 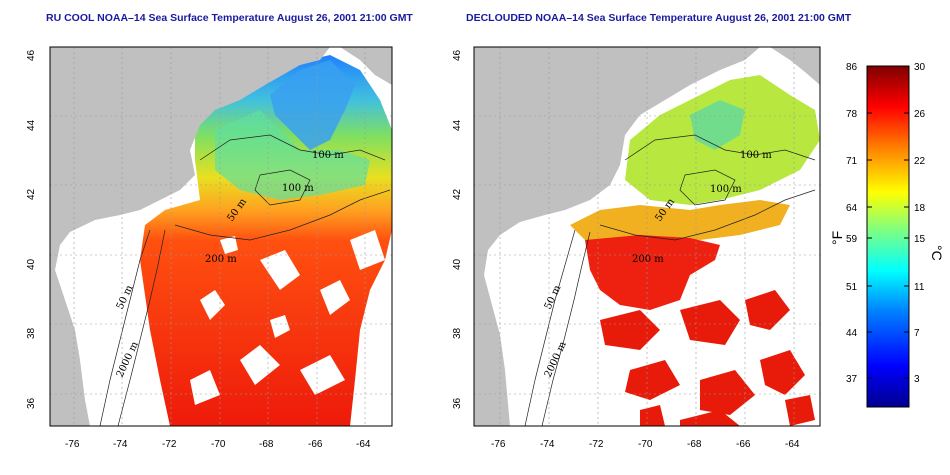 I want to click on left-georges-bank, so click(x=282, y=187).